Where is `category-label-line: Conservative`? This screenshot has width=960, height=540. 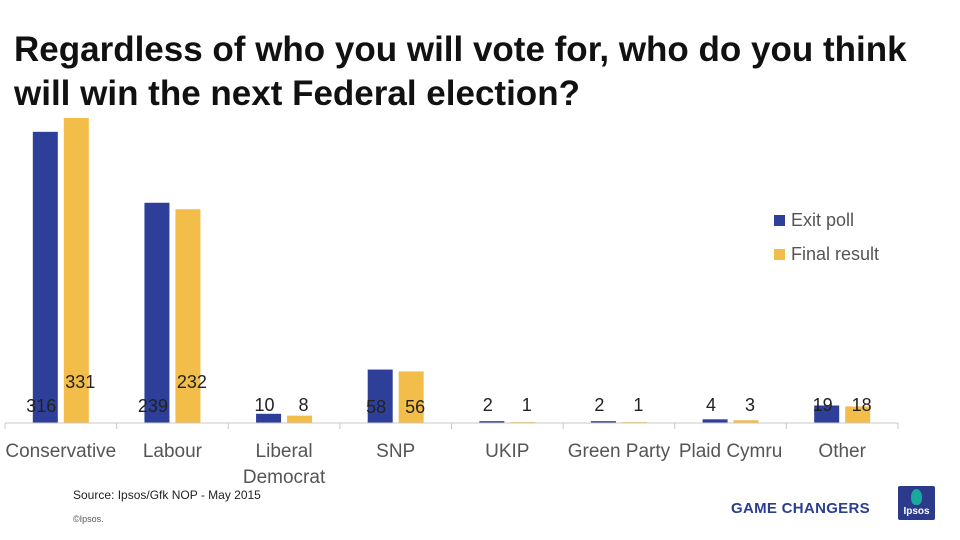 category-label-line: Conservative is located at coordinates (60, 451).